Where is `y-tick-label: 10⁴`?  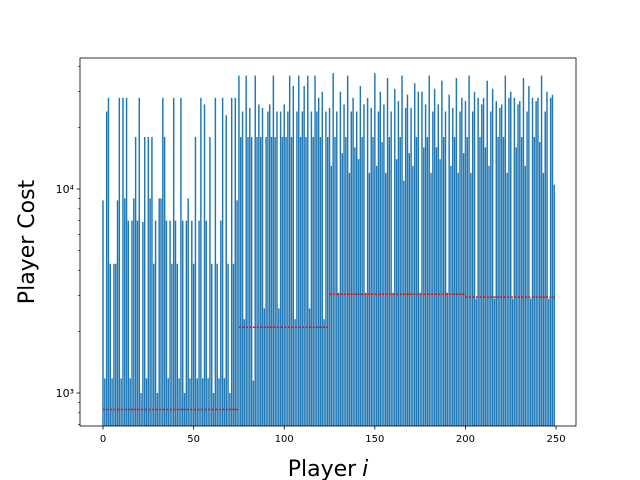 y-tick-label: 10⁴ is located at coordinates (65, 189).